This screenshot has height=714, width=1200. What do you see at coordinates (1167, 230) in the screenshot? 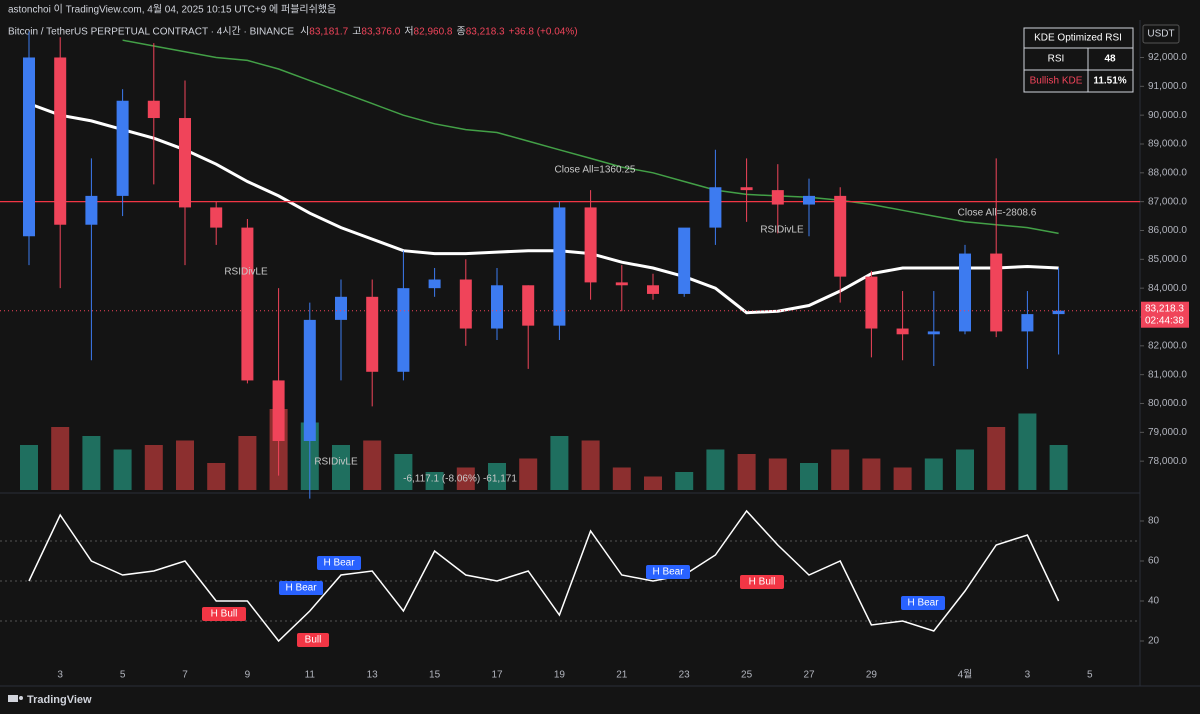
I see `y-tick-label: 86,000.0` at bounding box center [1167, 230].